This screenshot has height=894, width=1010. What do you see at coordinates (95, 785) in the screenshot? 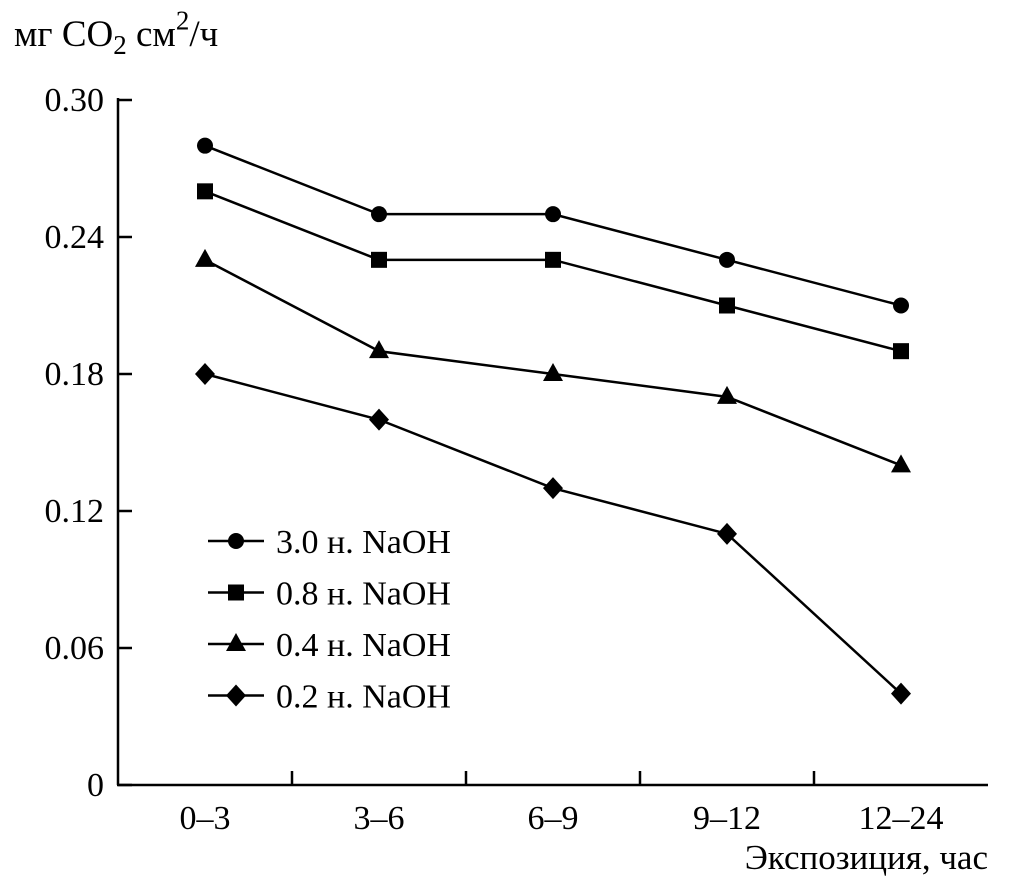
I see `y-tick-label: 0` at bounding box center [95, 785].